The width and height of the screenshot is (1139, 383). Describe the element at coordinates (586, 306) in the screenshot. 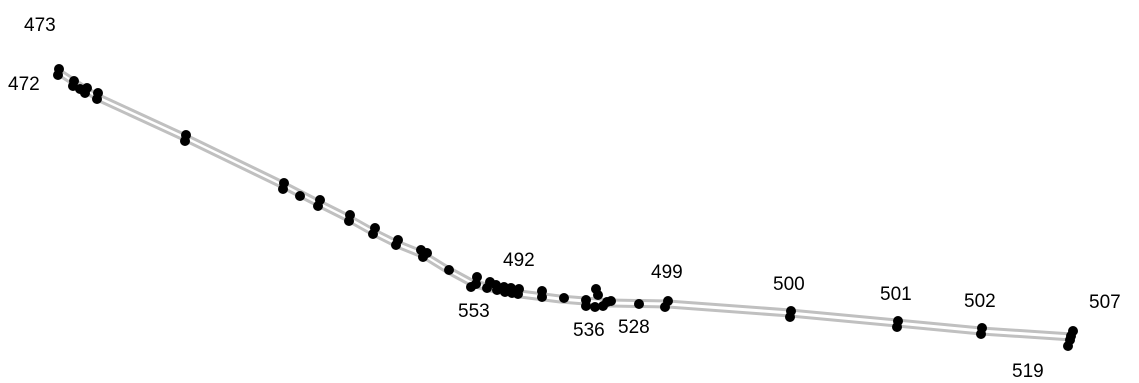

I see `stop-536-dot` at that location.